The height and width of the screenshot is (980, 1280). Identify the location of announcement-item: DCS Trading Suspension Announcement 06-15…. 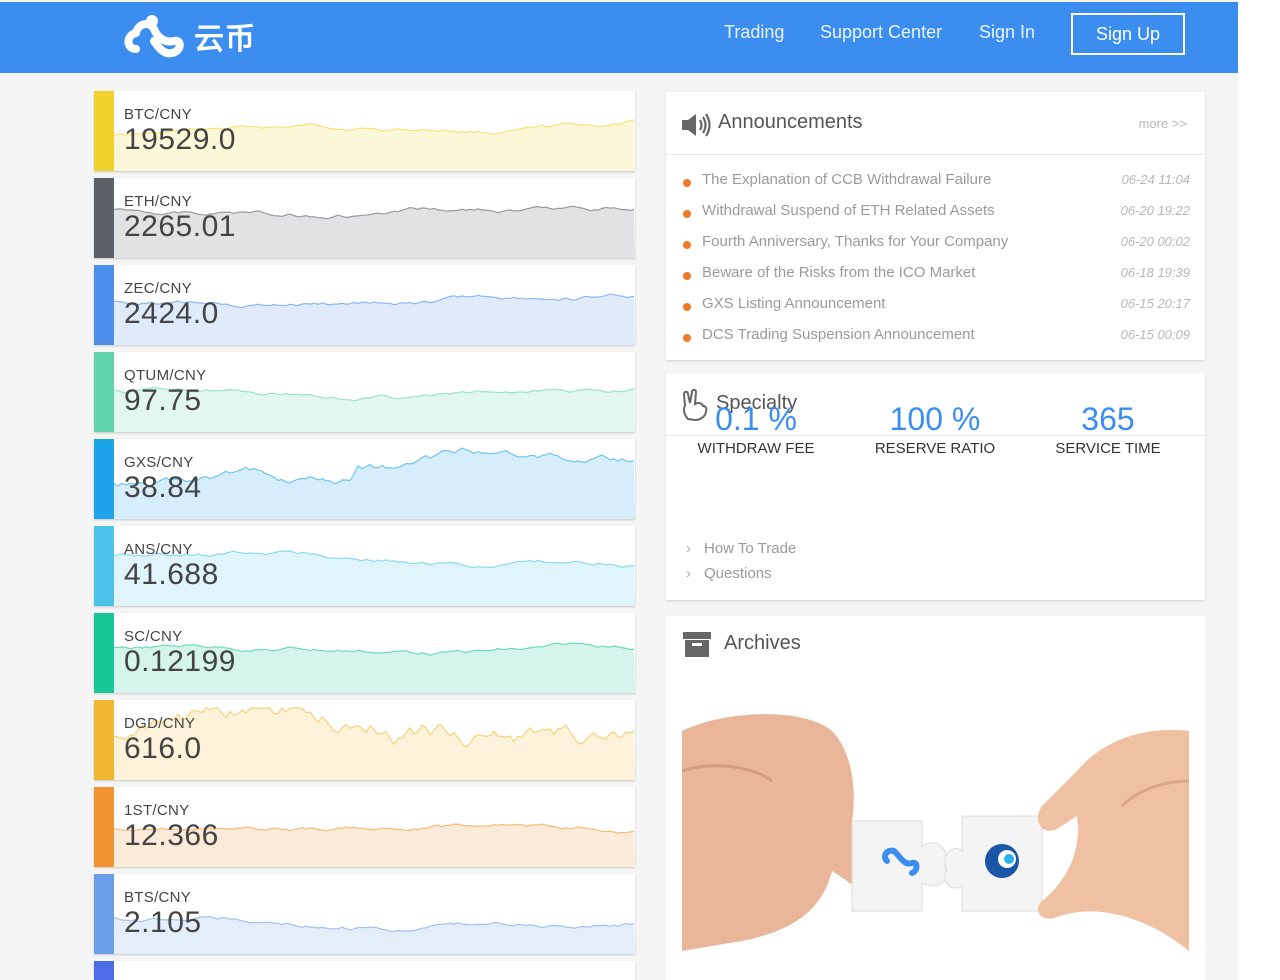
(935, 339).